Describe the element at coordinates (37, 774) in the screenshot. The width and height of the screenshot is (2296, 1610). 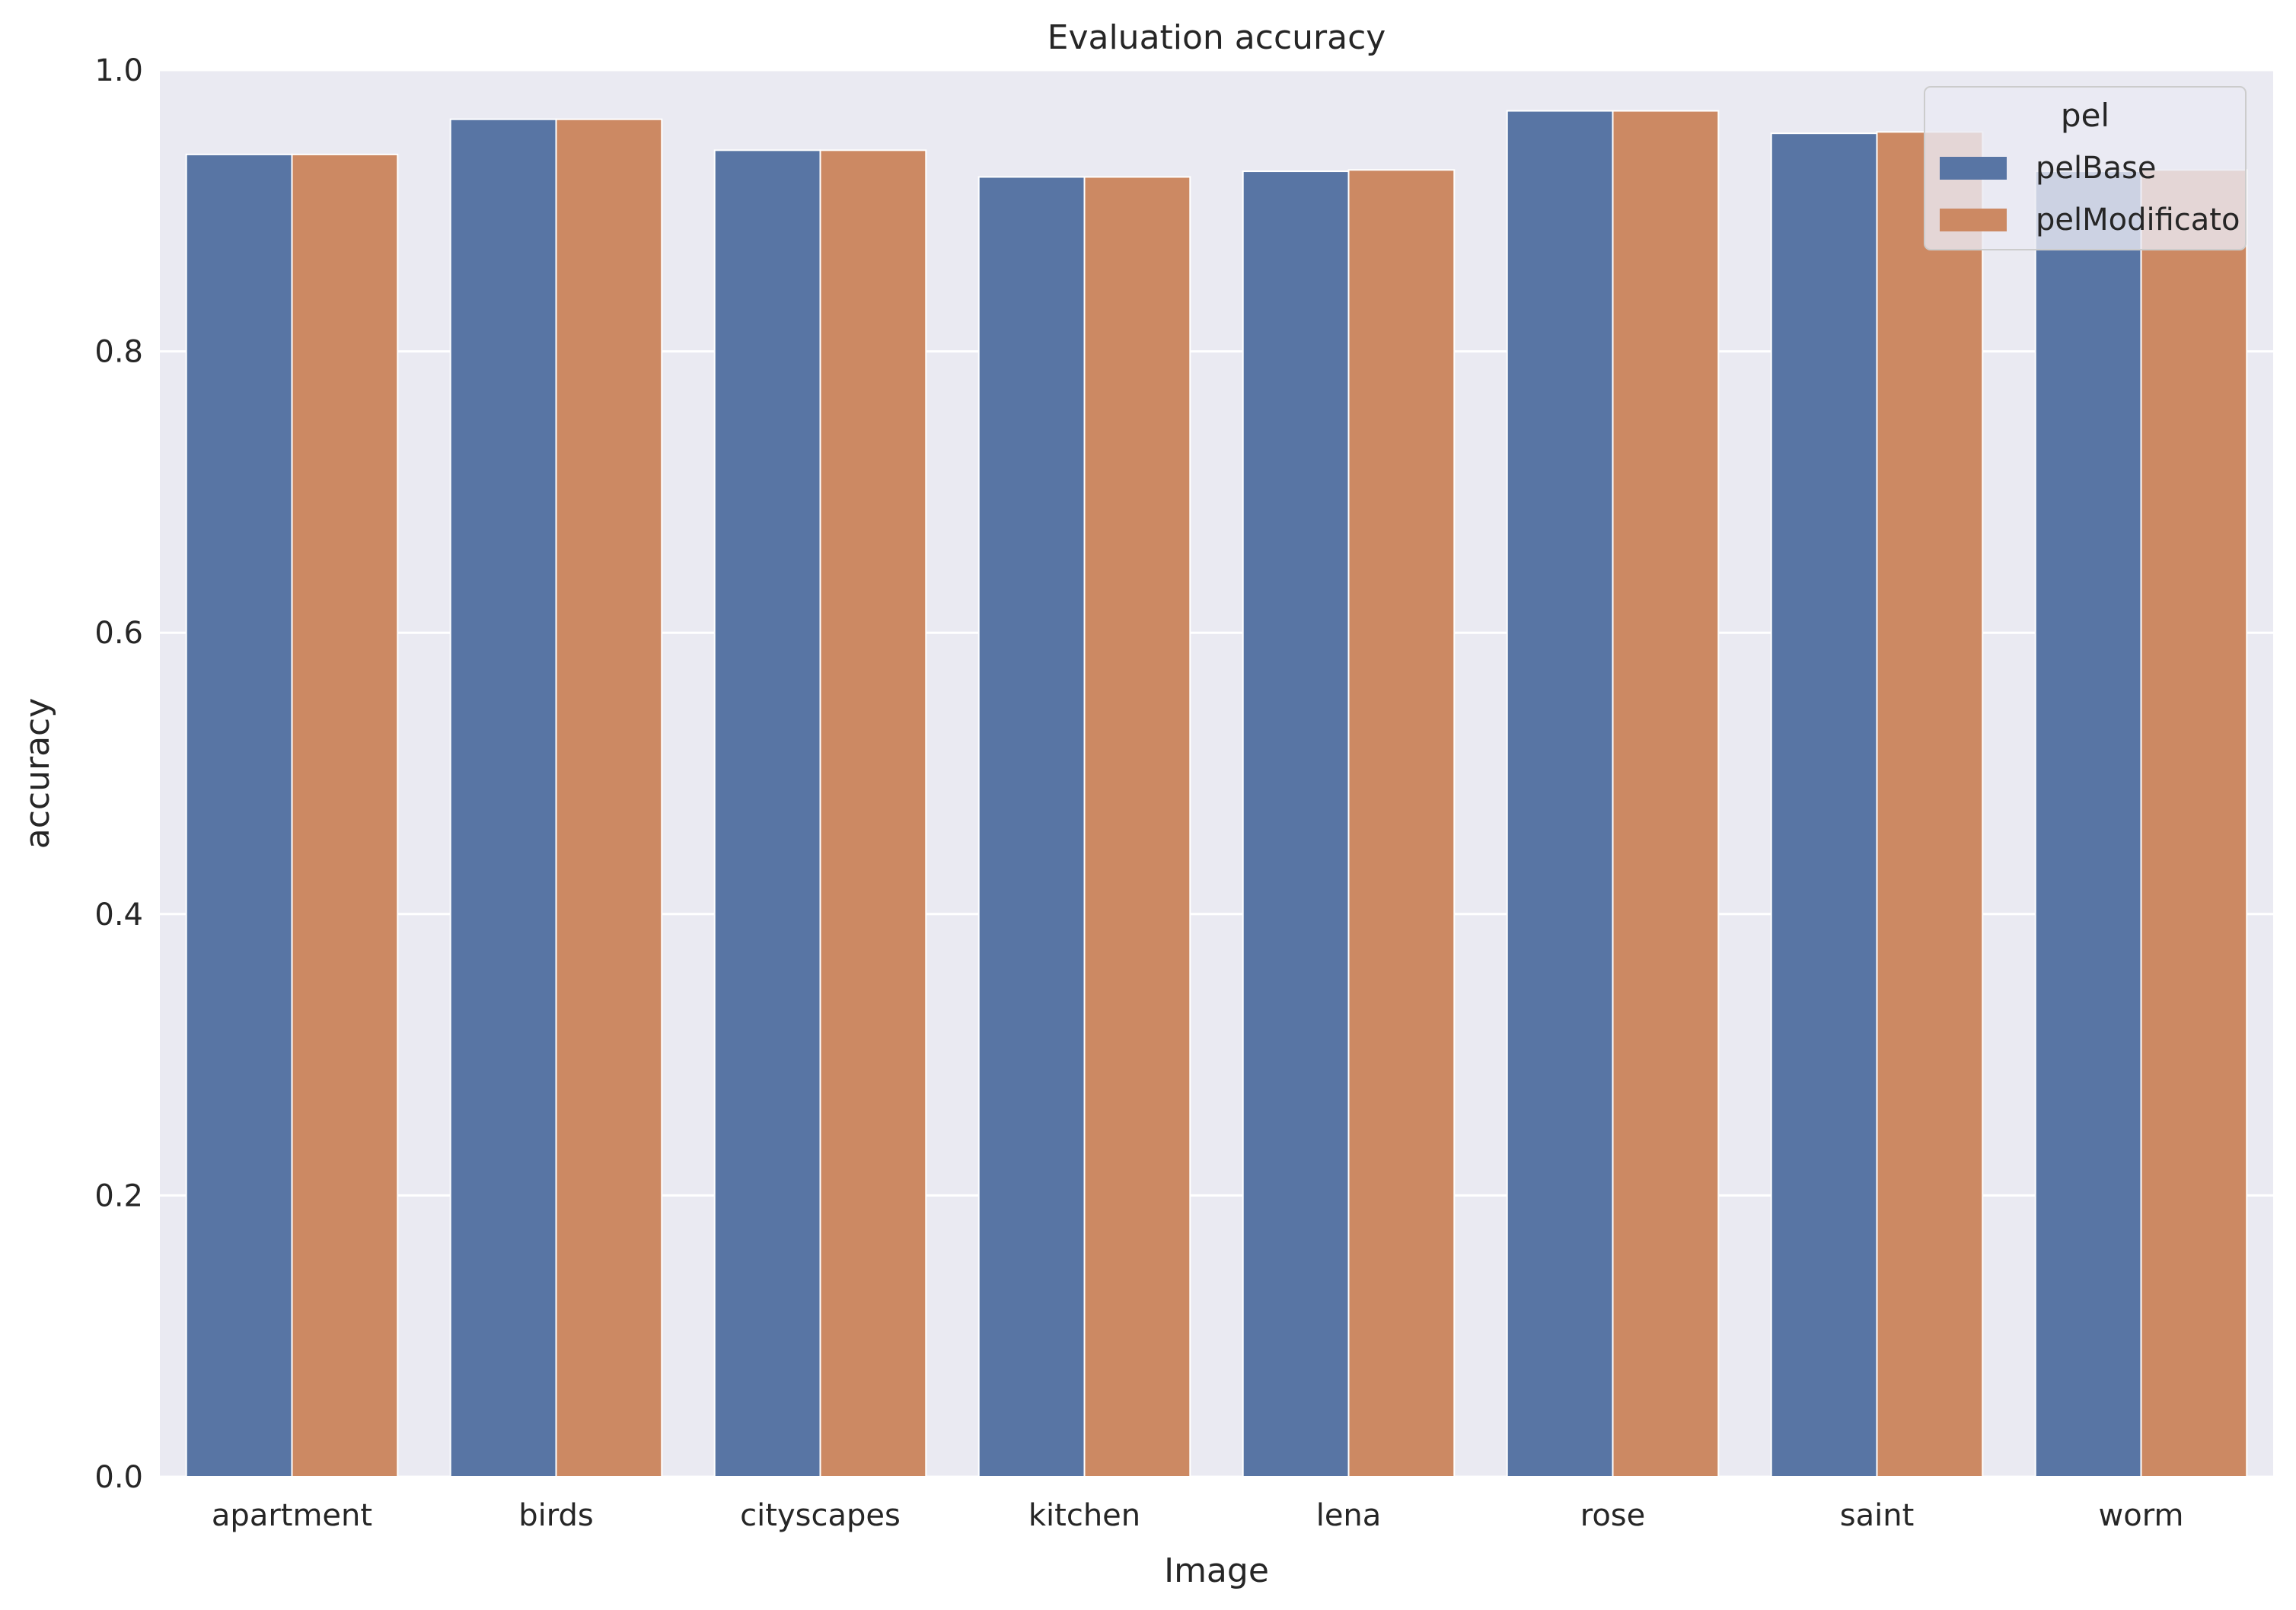
I see `y-axis-label: accuracy` at that location.